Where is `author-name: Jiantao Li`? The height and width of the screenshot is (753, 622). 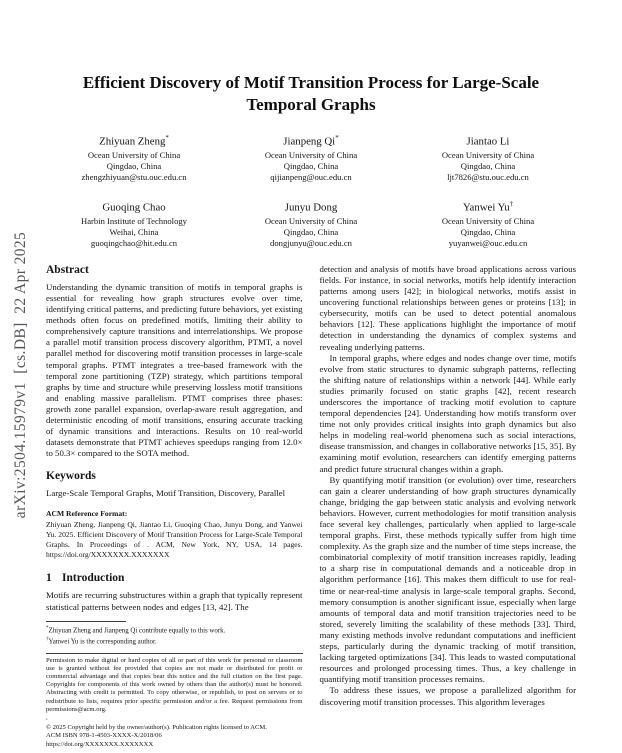 author-name: Jiantao Li is located at coordinates (488, 140).